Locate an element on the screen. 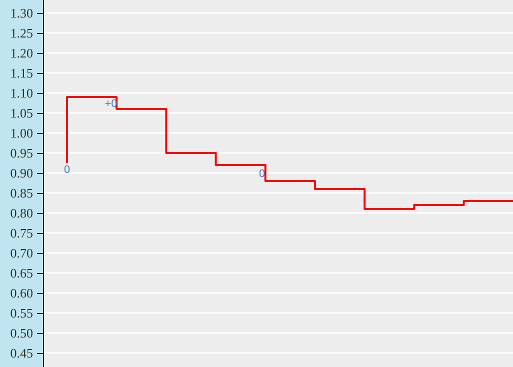 The height and width of the screenshot is (367, 513). y-tick-label: 0.85 is located at coordinates (21, 193).